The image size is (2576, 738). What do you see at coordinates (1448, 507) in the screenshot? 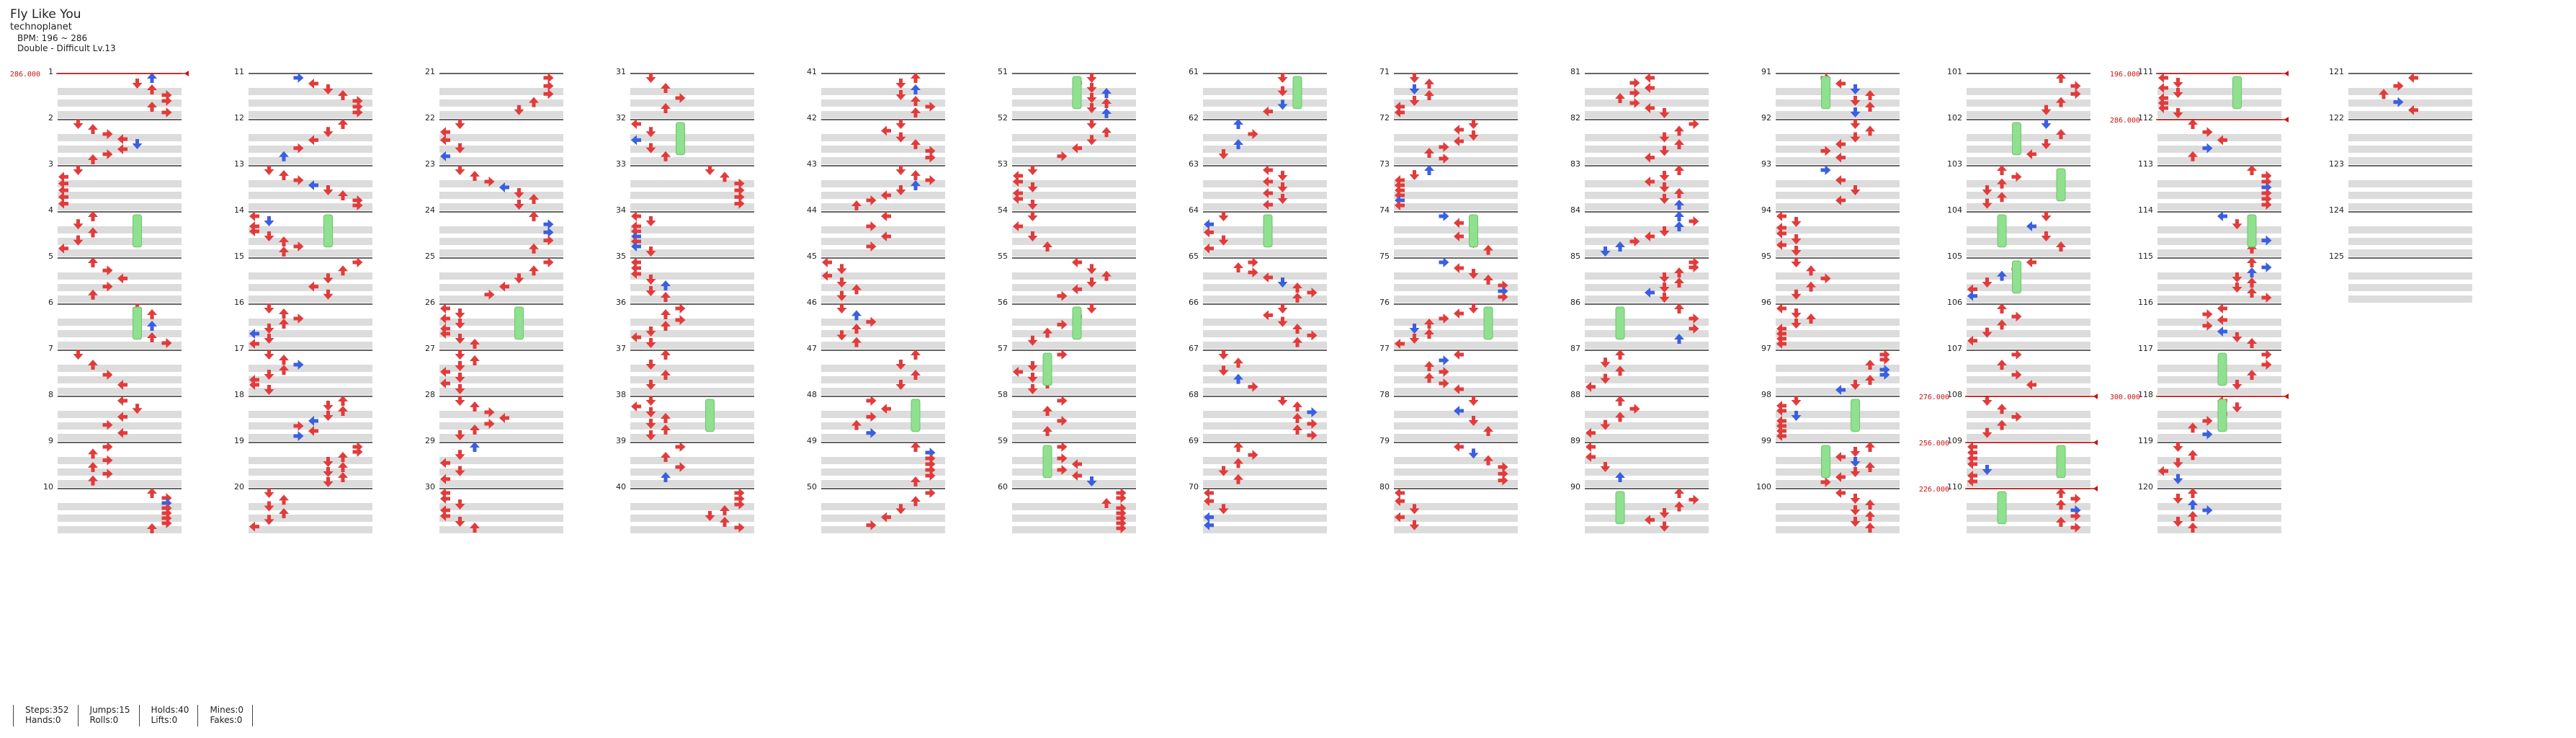
I see `measure-80: 80` at bounding box center [1448, 507].